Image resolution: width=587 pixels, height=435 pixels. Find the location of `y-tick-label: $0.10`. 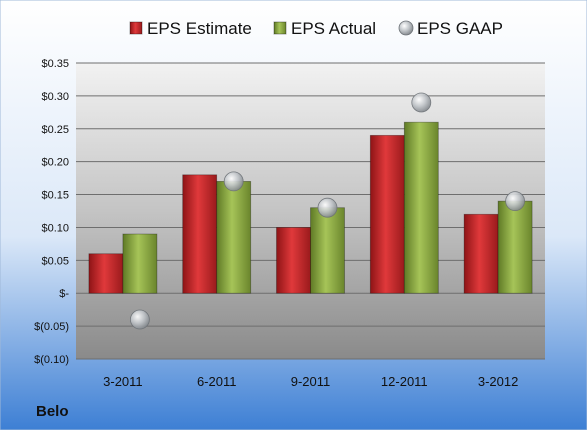

y-tick-label: $0.10 is located at coordinates (55, 228).